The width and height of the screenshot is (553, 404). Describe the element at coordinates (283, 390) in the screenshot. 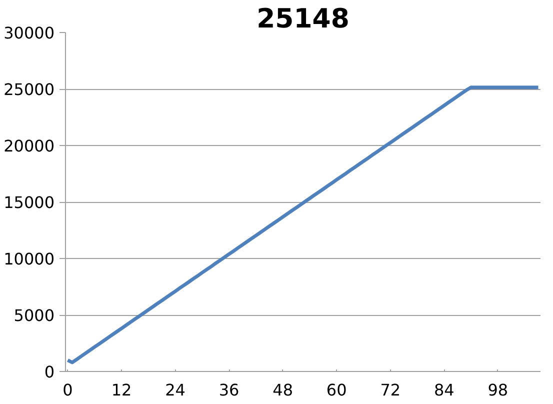

I see `x-tick-label: 48` at that location.